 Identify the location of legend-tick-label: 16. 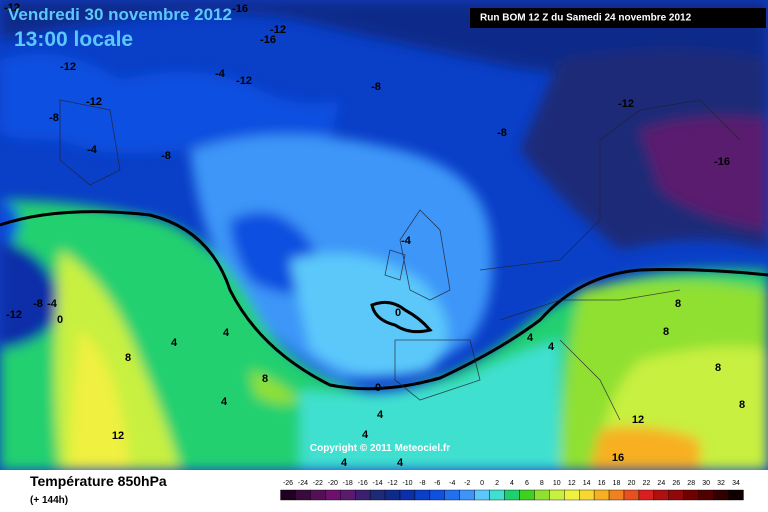
(602, 483).